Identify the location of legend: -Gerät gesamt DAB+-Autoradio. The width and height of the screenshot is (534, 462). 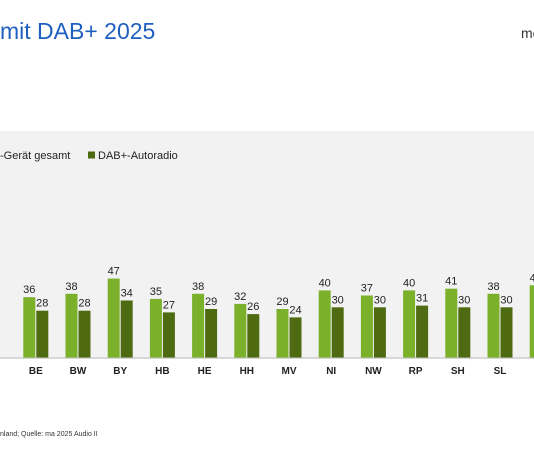
(89, 156).